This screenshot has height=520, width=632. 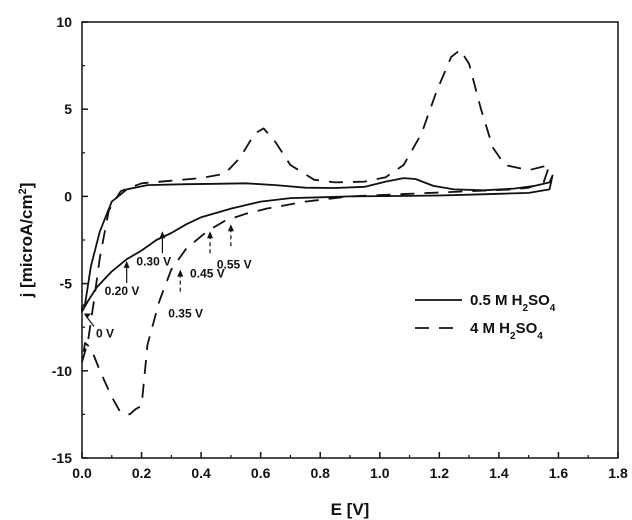 I want to click on y-tick-label: -15, so click(x=62, y=458).